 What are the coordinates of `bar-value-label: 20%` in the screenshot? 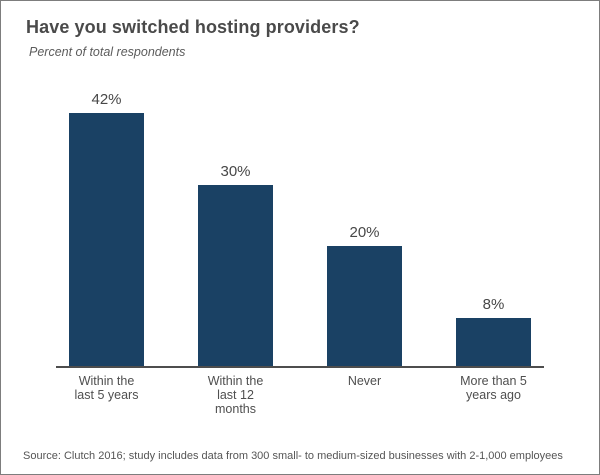 It's located at (364, 232).